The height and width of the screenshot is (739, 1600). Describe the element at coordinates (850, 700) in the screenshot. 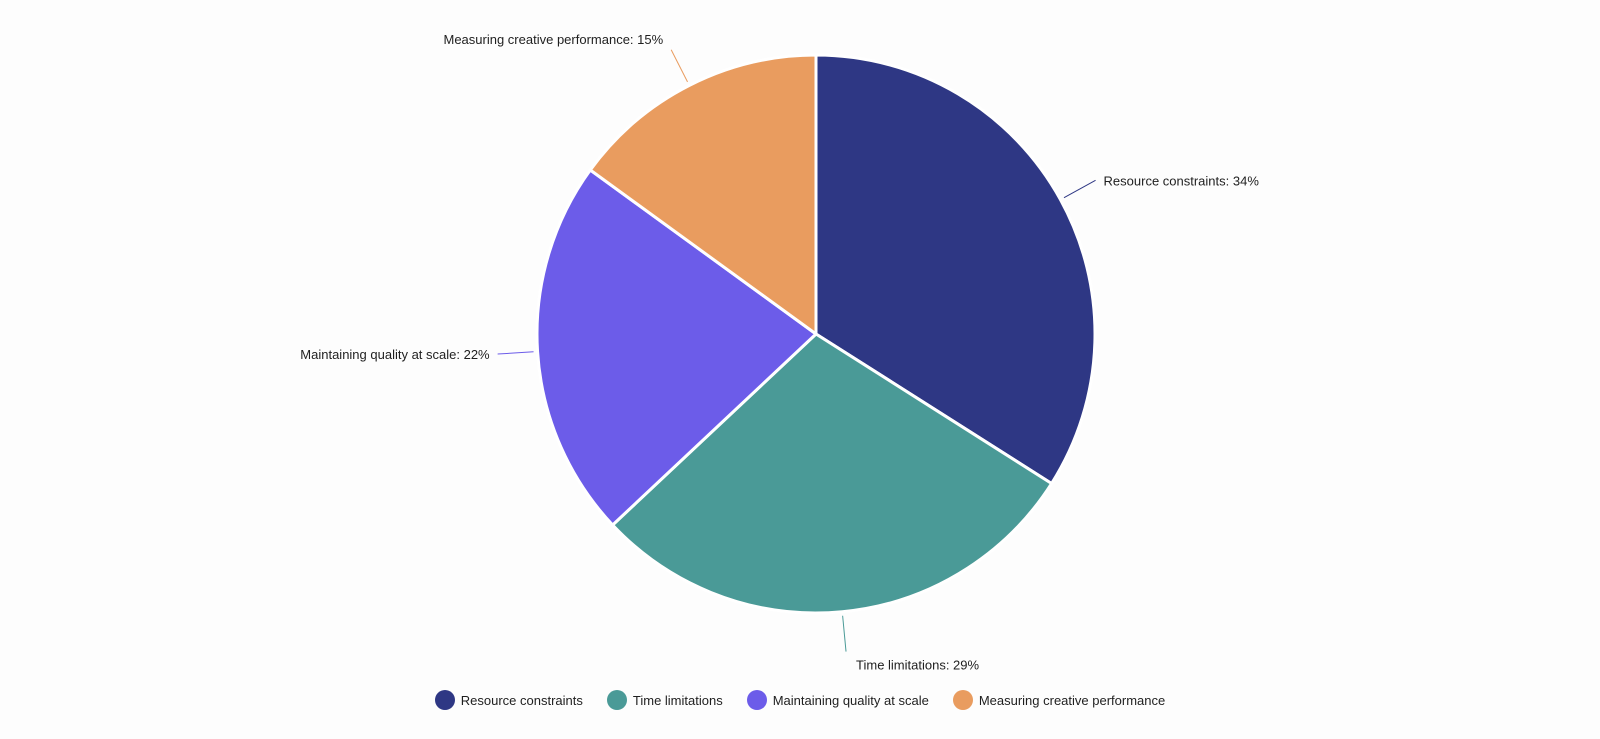

I see `legend-label: Maintaining quality at scale` at that location.